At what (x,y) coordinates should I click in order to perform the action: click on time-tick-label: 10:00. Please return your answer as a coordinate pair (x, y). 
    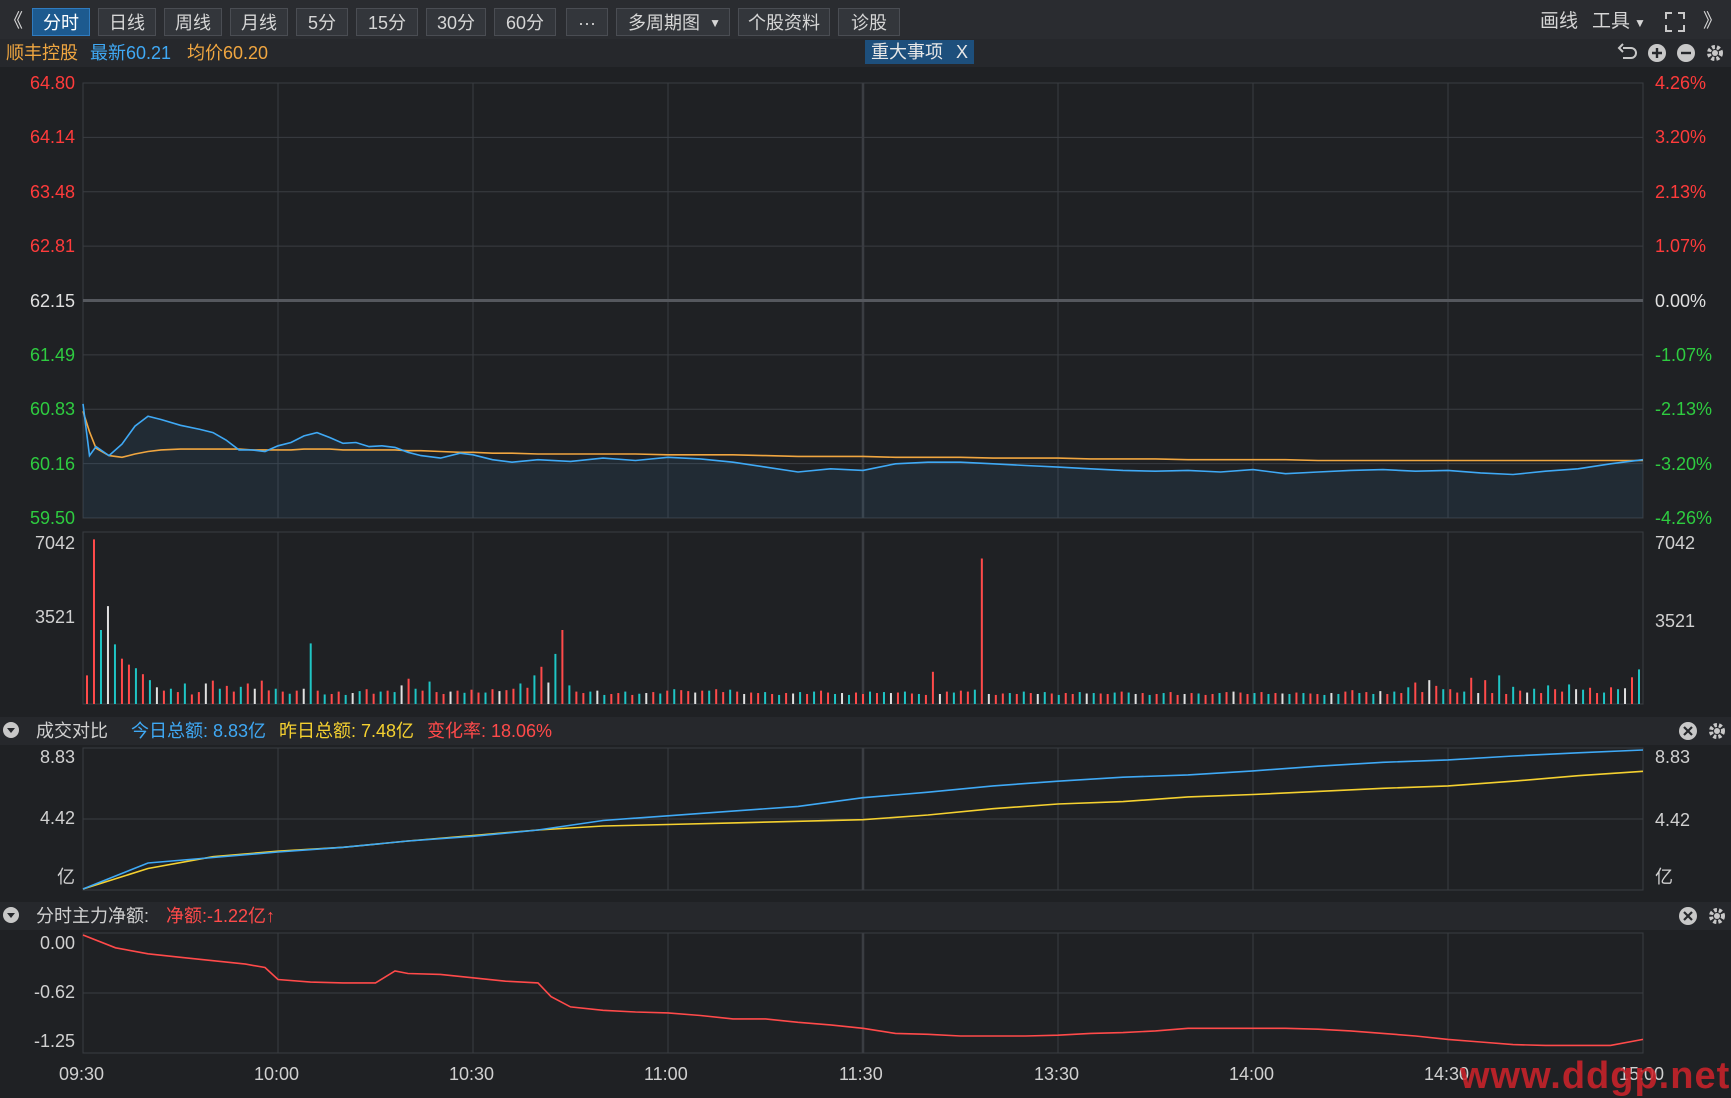
    Looking at the image, I should click on (277, 1074).